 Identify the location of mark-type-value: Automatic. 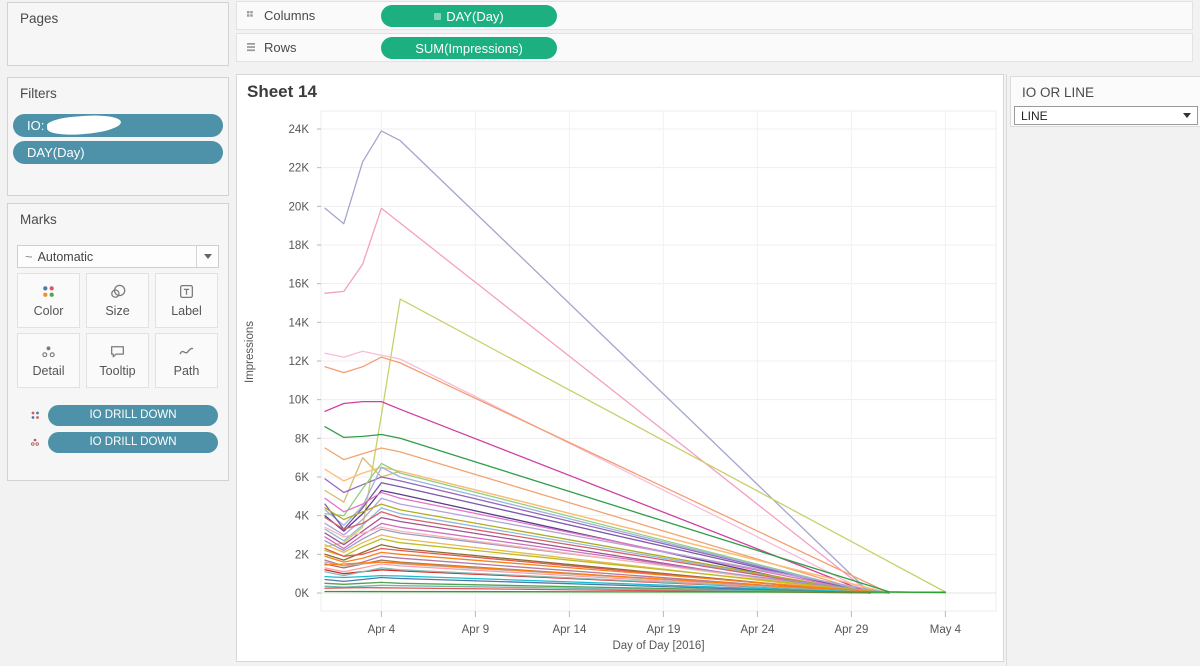
(65, 256).